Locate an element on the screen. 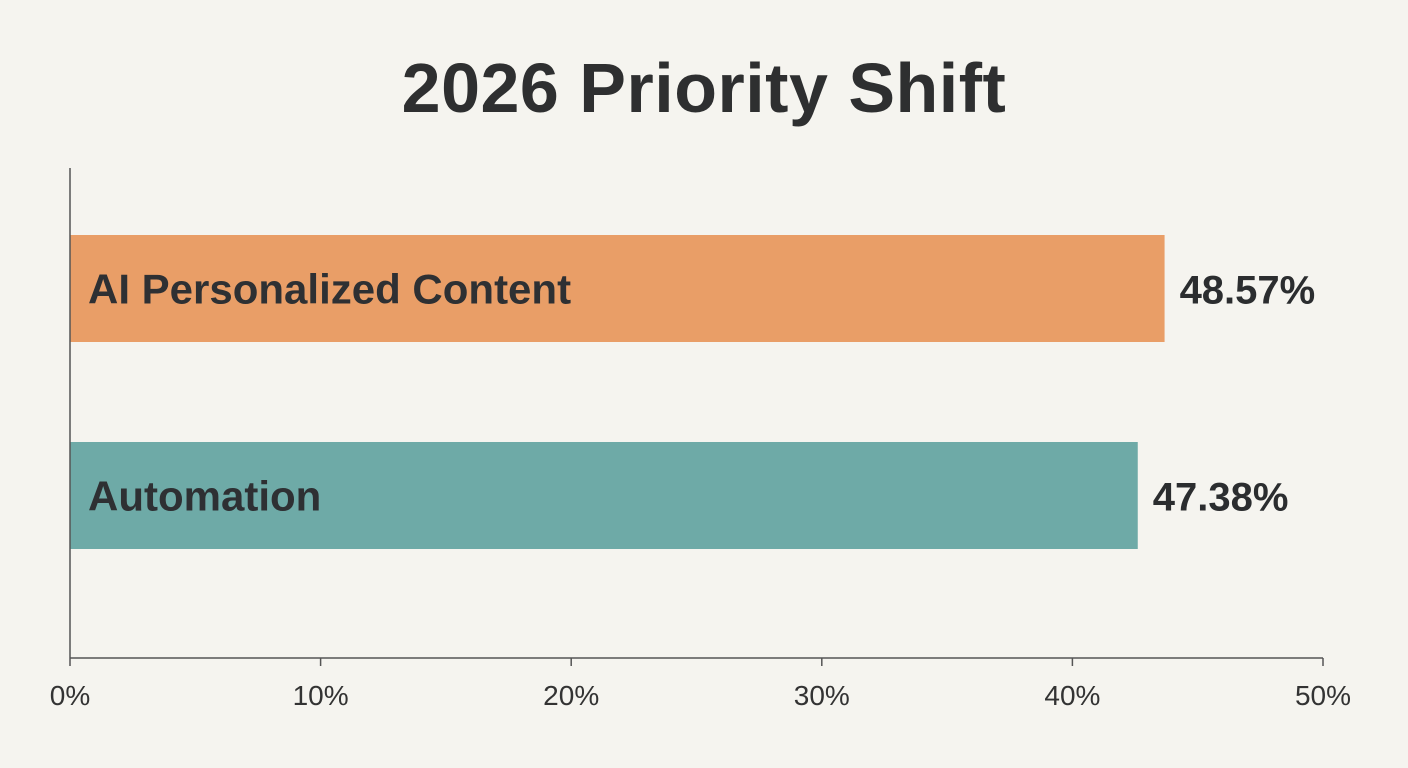 The height and width of the screenshot is (768, 1408). chart-title: 2026 Priority Shift is located at coordinates (704, 88).